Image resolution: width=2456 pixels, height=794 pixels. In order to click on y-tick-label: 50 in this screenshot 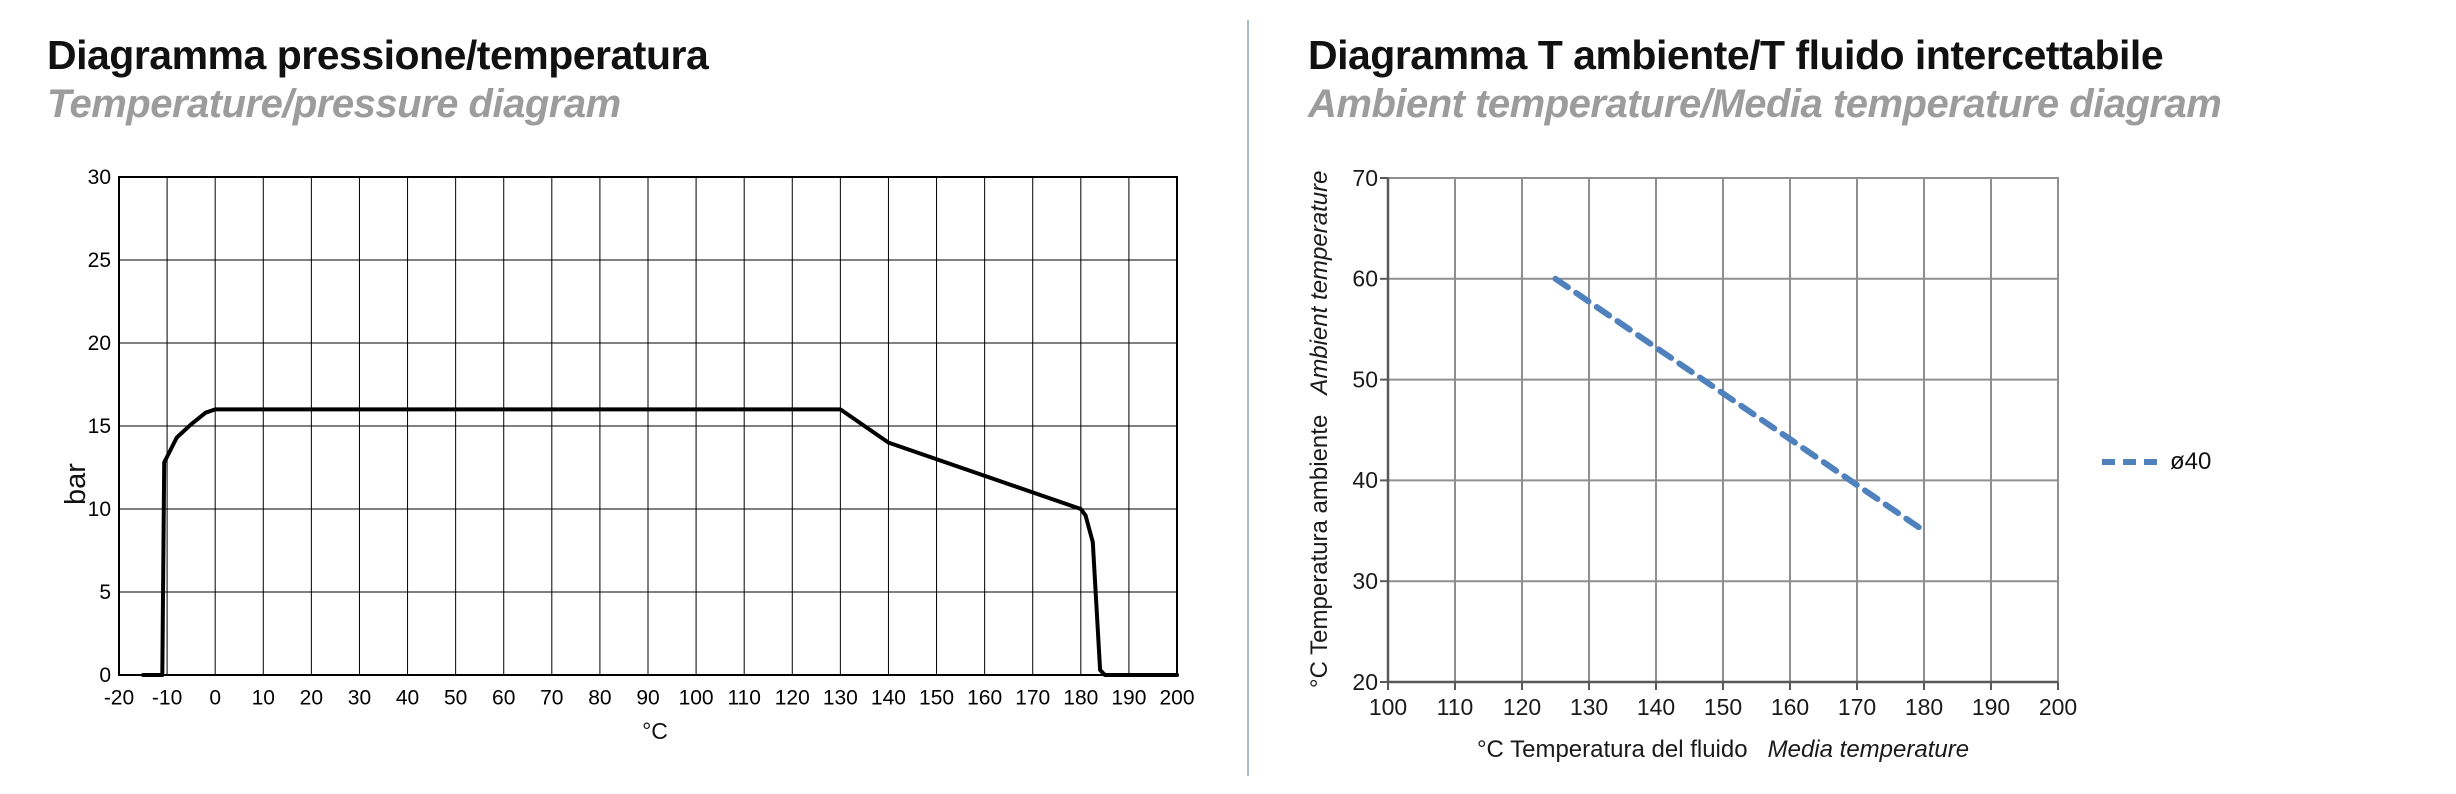, I will do `click(1365, 379)`.